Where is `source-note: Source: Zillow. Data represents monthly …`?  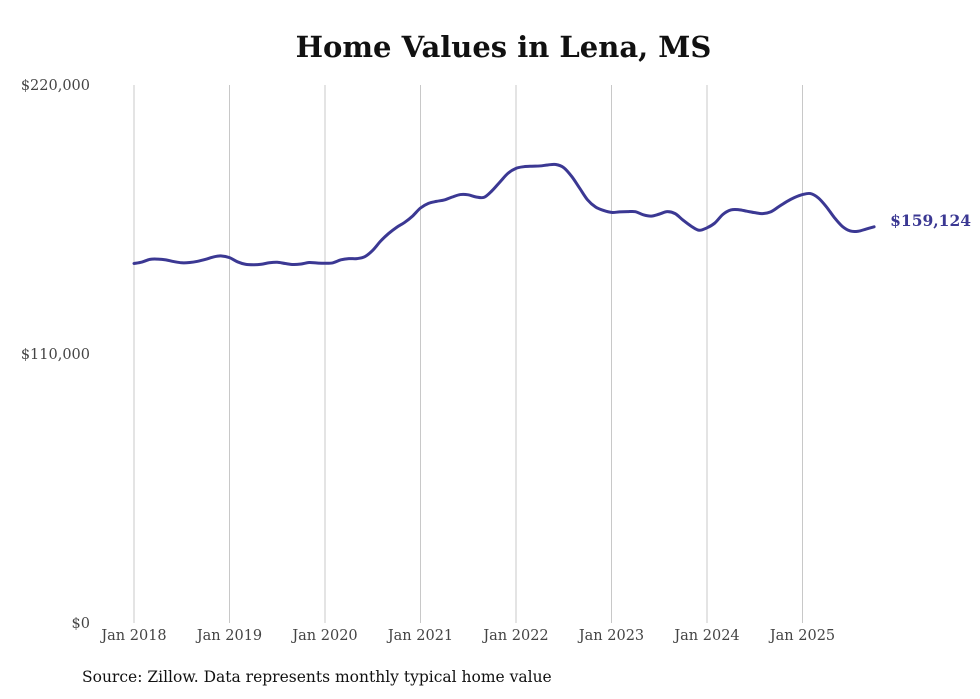
source-note: Source: Zillow. Data represents monthly … is located at coordinates (317, 677).